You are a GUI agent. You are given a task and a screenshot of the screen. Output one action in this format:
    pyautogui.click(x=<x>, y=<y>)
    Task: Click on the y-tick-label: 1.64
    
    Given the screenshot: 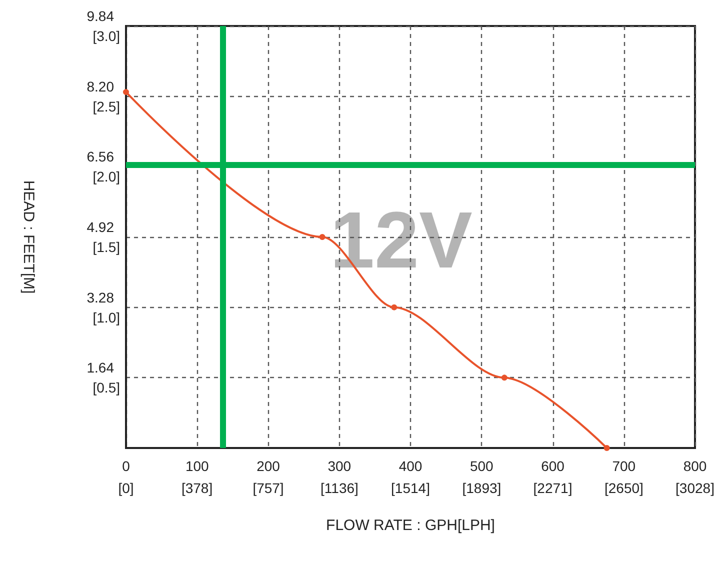 What is the action you would take?
    pyautogui.click(x=100, y=368)
    